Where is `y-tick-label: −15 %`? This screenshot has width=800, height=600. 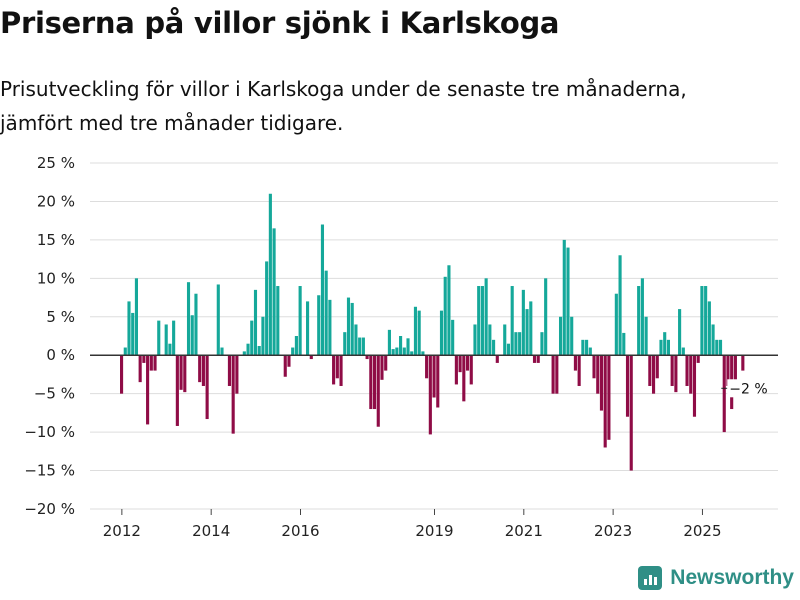 y-tick-label: −15 % is located at coordinates (49, 471).